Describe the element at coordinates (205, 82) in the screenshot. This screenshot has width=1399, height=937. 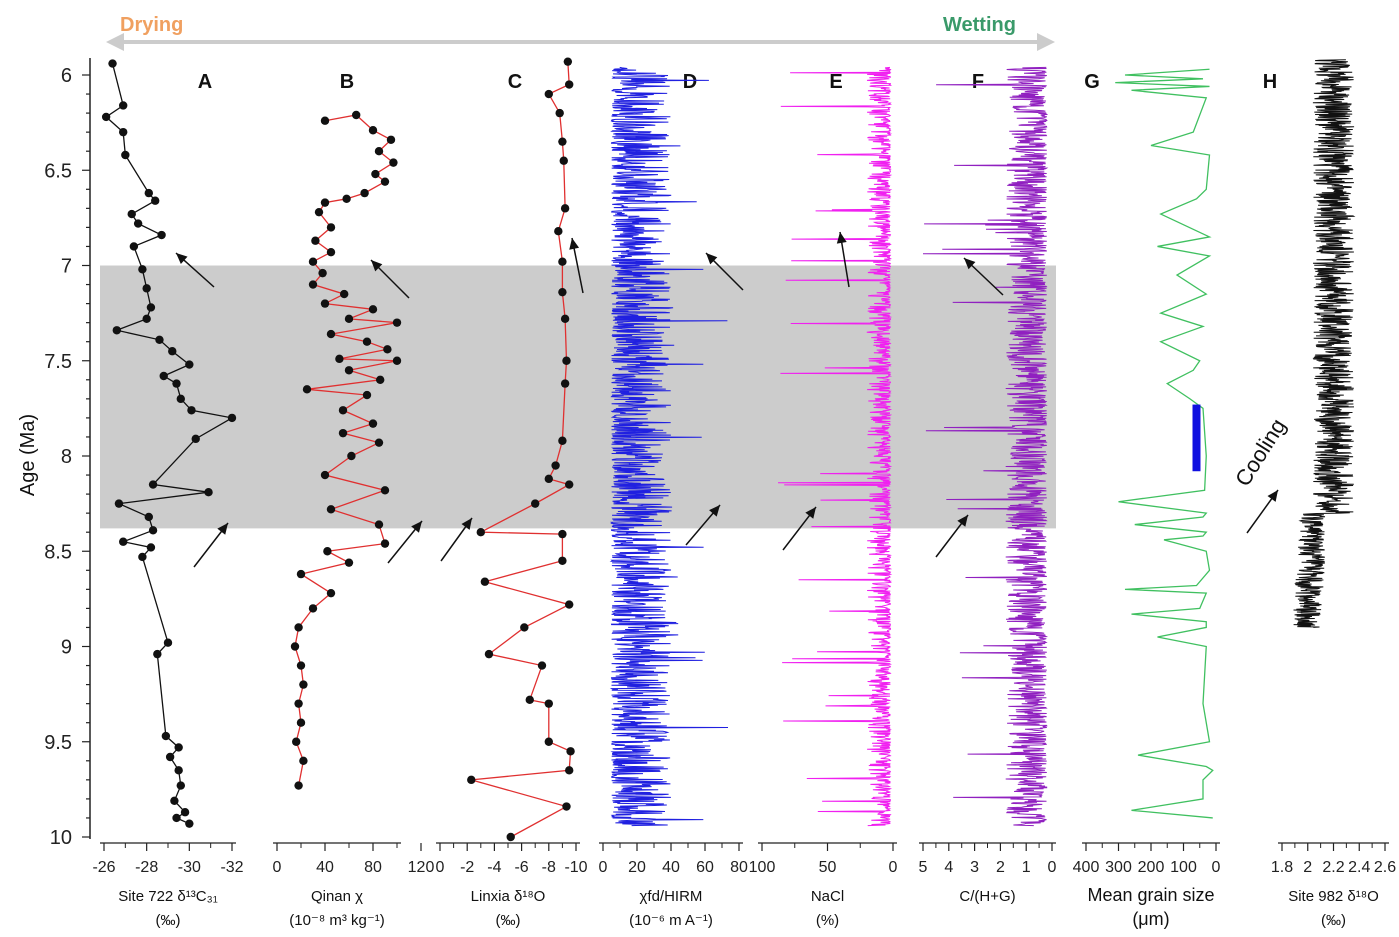
I see `panel-letter-A: A` at that location.